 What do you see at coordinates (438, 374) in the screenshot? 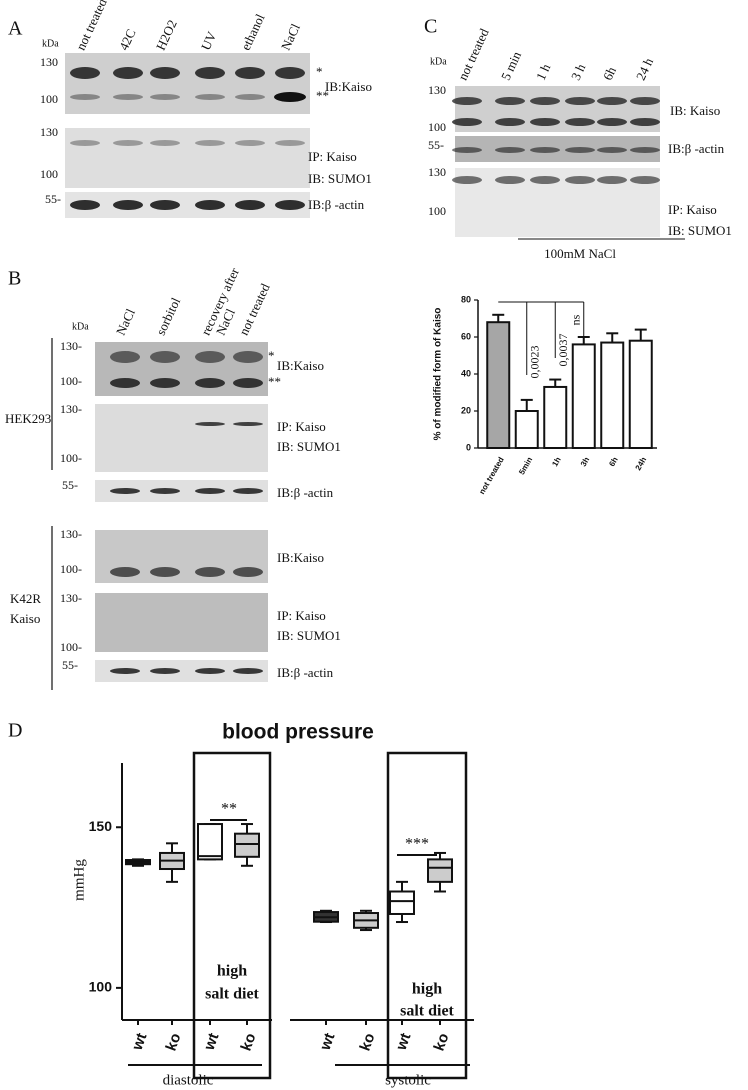
I see `y-axis-label: % of modified form of Kaiso` at bounding box center [438, 374].